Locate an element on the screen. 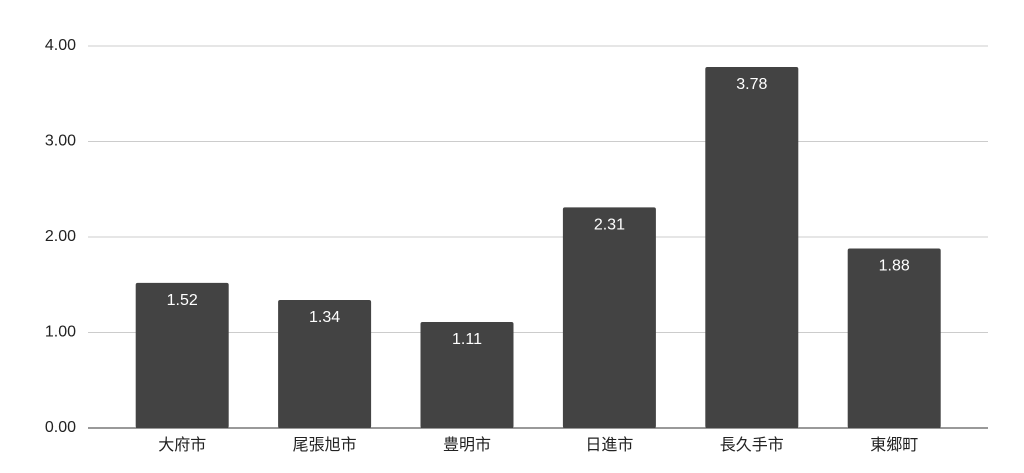 Image resolution: width=1024 pixels, height=473 pixels. value-label: 3.78 is located at coordinates (751, 84).